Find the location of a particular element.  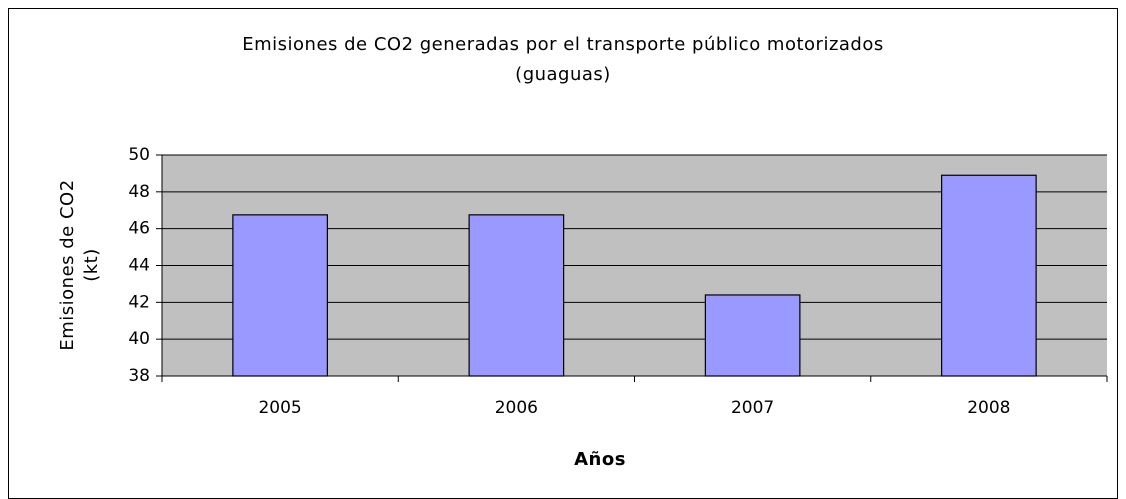

y-tick-label: 50 is located at coordinates (139, 155).